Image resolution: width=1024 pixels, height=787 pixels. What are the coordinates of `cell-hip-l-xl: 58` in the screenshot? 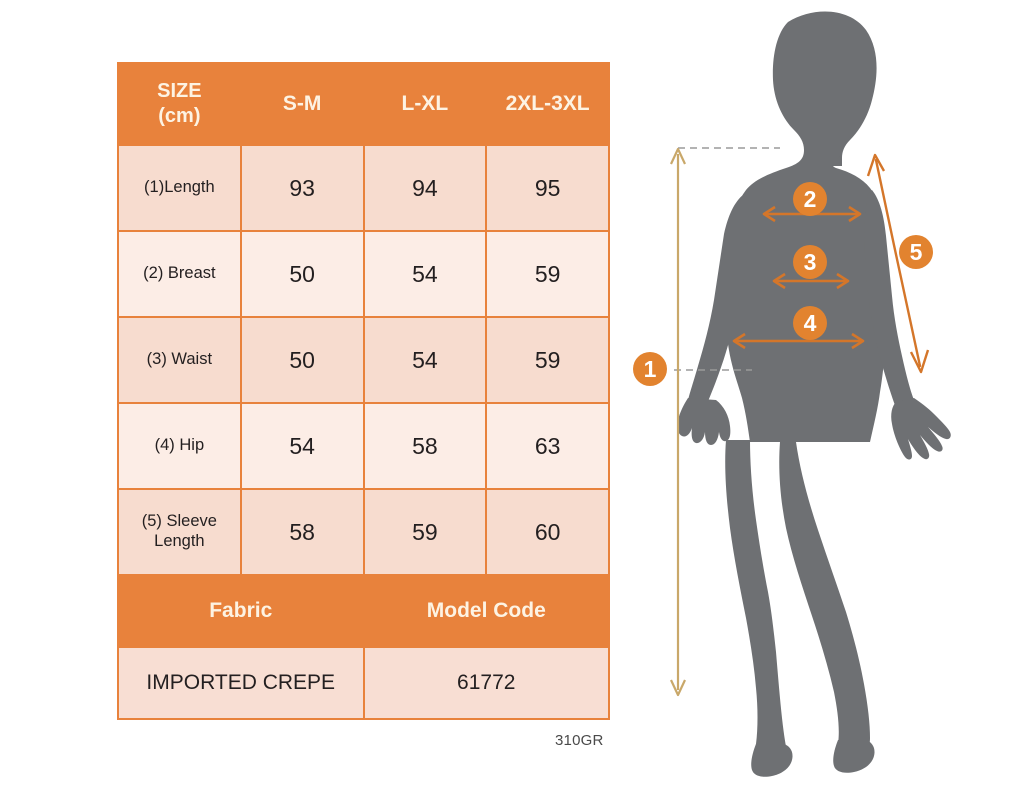 It's located at (425, 446).